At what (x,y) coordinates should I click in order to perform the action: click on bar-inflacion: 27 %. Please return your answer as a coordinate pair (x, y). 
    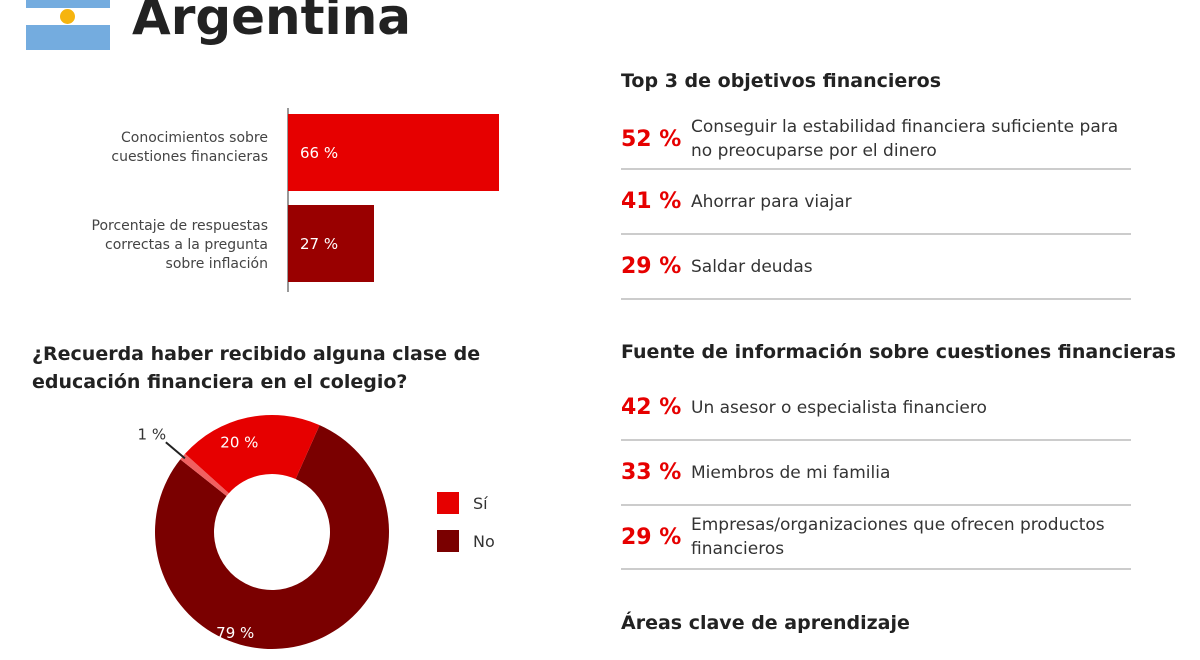
    Looking at the image, I should click on (331, 243).